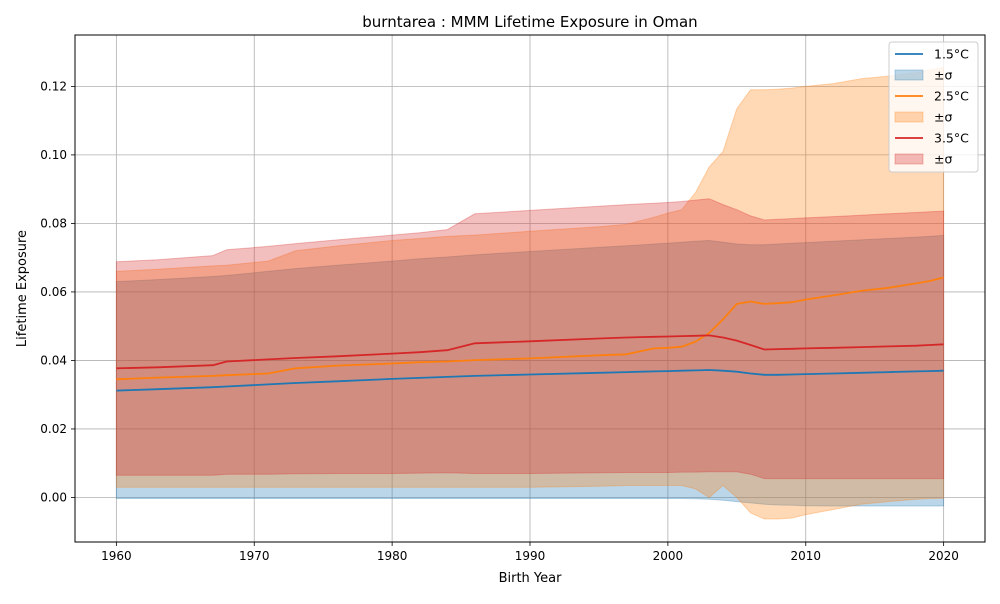  I want to click on legend-series-label: 2.5°C, so click(951, 96).